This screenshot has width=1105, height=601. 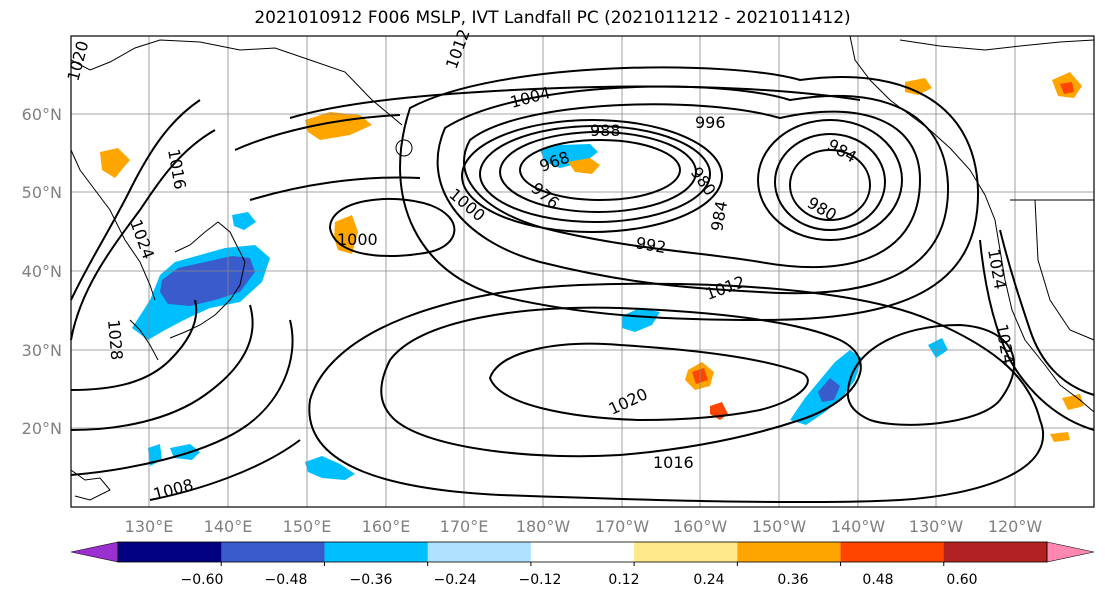 What do you see at coordinates (455, 580) in the screenshot?
I see `colorbar-tick: −0.24` at bounding box center [455, 580].